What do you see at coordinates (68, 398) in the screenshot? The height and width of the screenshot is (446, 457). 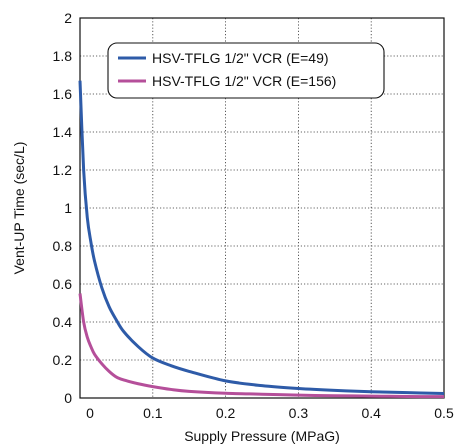 I see `y-tick-label: 0` at bounding box center [68, 398].